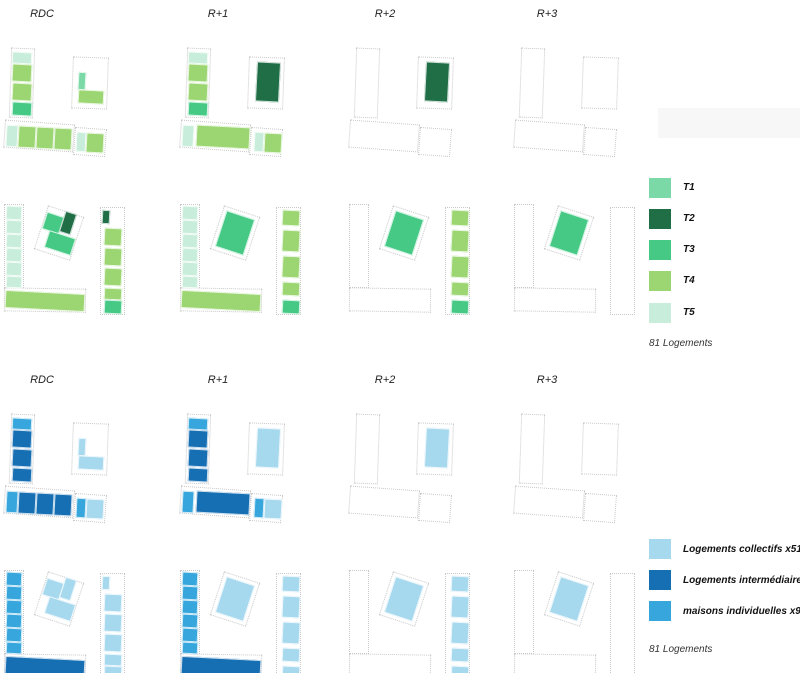 The height and width of the screenshot is (673, 800). Describe the element at coordinates (689, 249) in the screenshot. I see `legend-label-t3: T3` at that location.